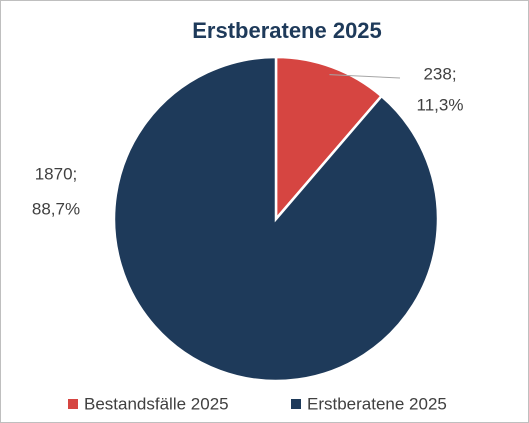 This screenshot has width=529, height=423. Describe the element at coordinates (156, 403) in the screenshot. I see `legend-label: Bestandsfälle 2025` at that location.